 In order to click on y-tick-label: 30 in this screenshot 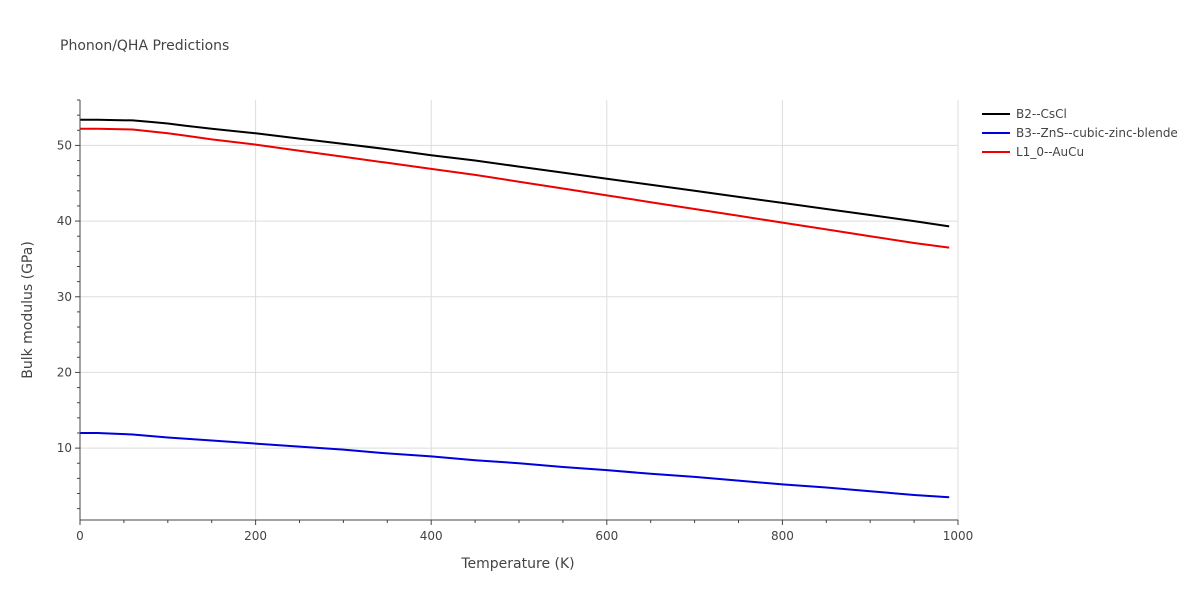, I will do `click(64, 297)`.